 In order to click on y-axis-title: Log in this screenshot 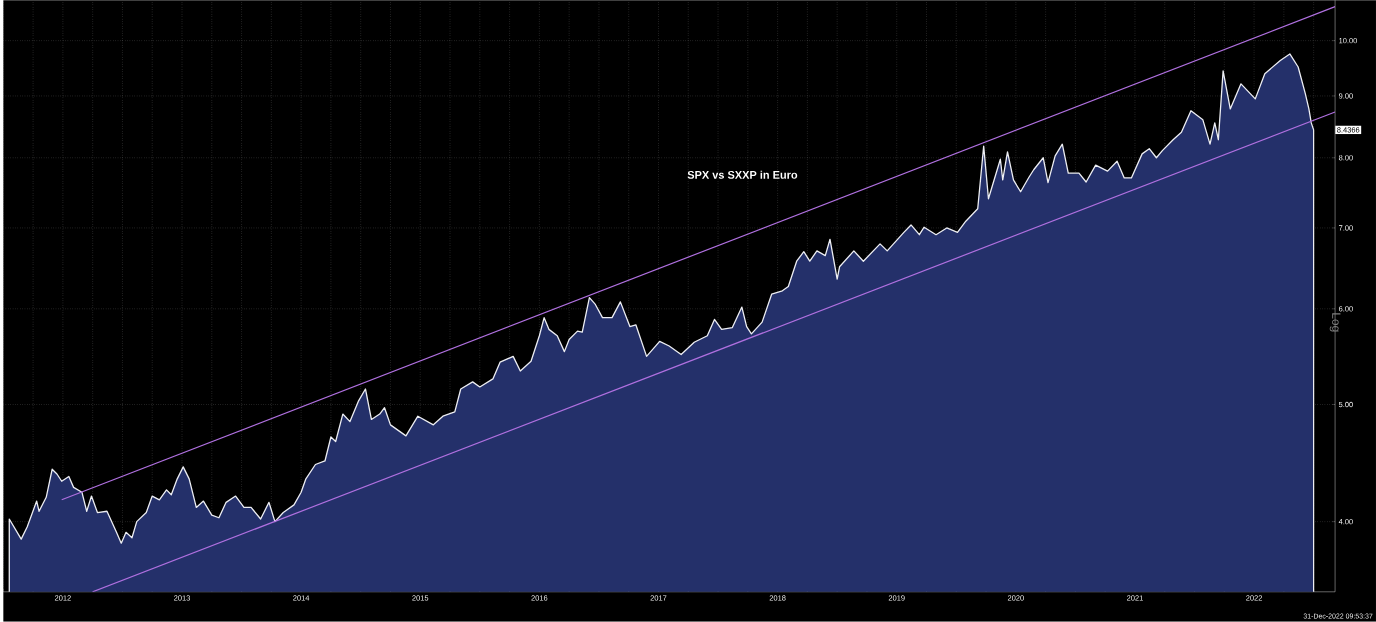, I will do `click(1335, 322)`.